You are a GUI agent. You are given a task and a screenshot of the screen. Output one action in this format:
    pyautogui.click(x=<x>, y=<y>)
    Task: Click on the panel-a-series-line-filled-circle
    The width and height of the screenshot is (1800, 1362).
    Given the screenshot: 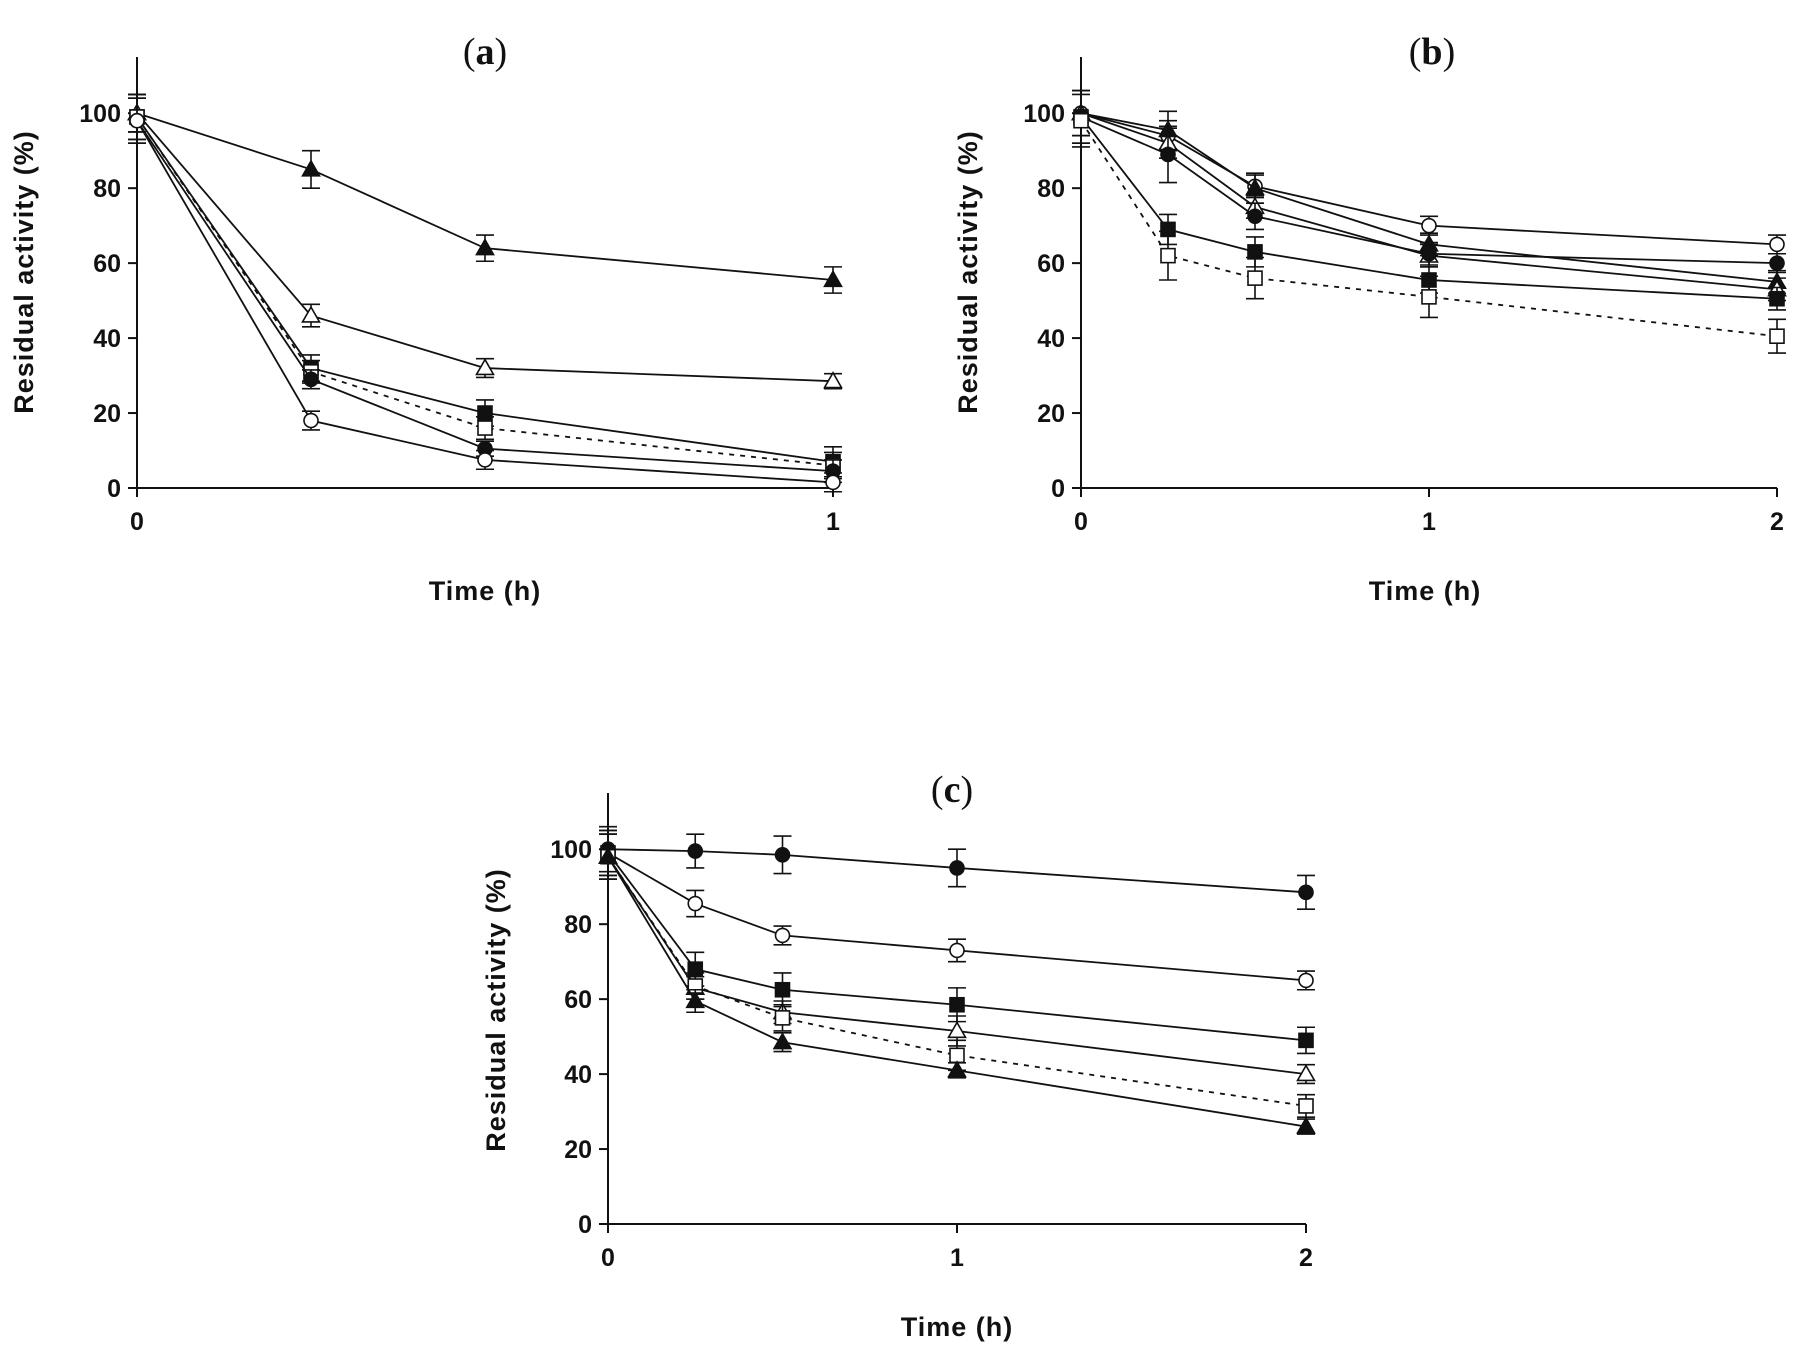 What is the action you would take?
    pyautogui.click(x=485, y=296)
    